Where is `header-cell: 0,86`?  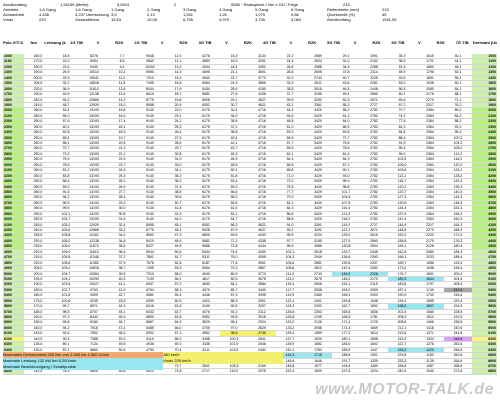
header-cell: 0,86 is located at coordinates (295, 14).